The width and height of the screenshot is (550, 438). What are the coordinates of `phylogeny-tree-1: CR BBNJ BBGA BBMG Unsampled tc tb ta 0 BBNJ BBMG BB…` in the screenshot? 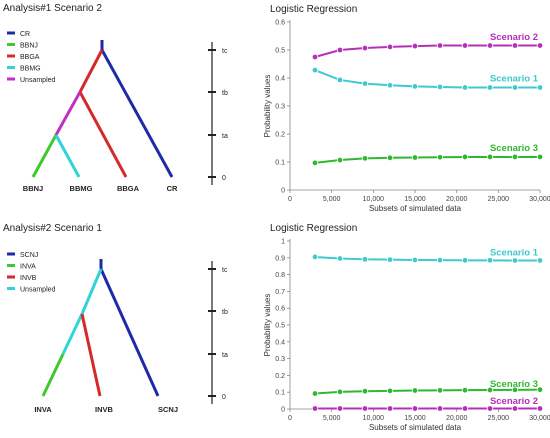 It's located at (117, 112).